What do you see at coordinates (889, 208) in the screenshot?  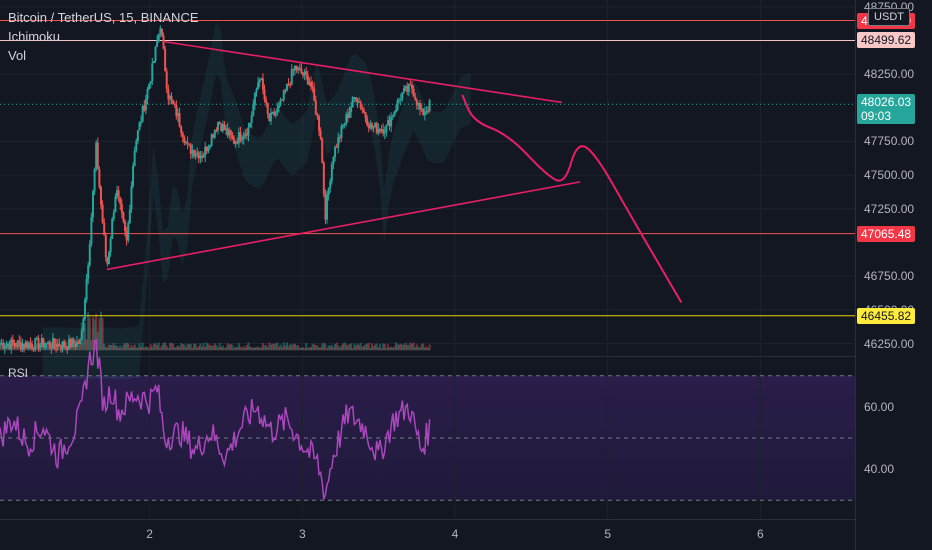 I see `price-tick-label: 47250.00` at bounding box center [889, 208].